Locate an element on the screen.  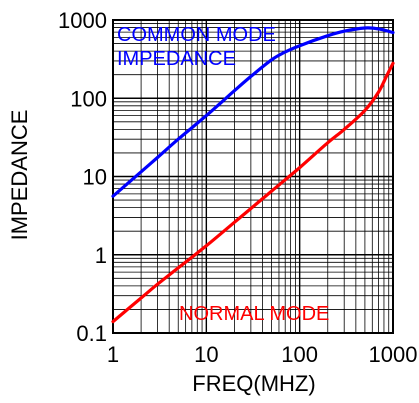
normal-mode-label: NORMAL MODE is located at coordinates (254, 314).